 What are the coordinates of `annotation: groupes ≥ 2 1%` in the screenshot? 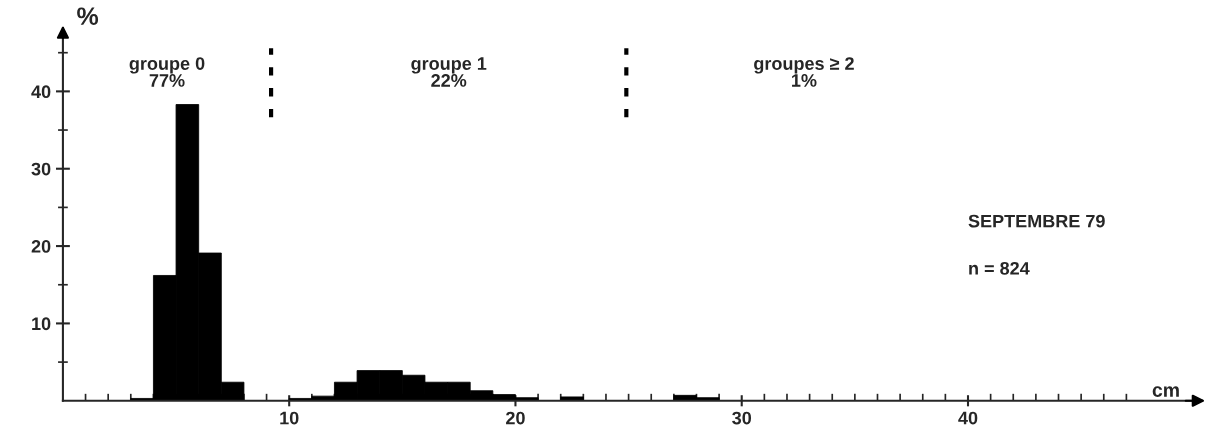 It's located at (804, 72).